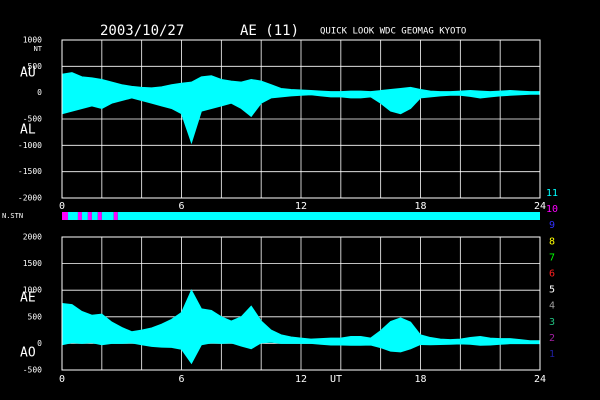 The image size is (600, 400). What do you see at coordinates (269, 31) in the screenshot?
I see `subtitle: AE (11)` at bounding box center [269, 31].